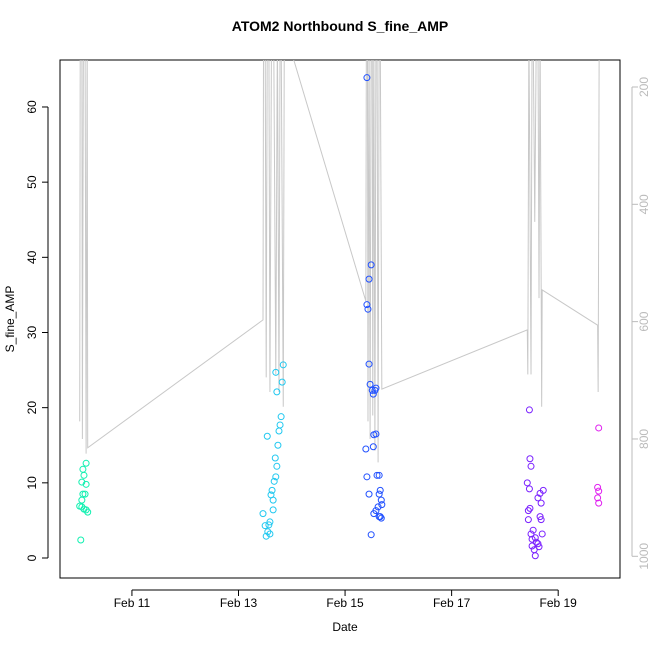 Image resolution: width=650 pixels, height=650 pixels. I want to click on x-axis-label: Date, so click(345, 627).